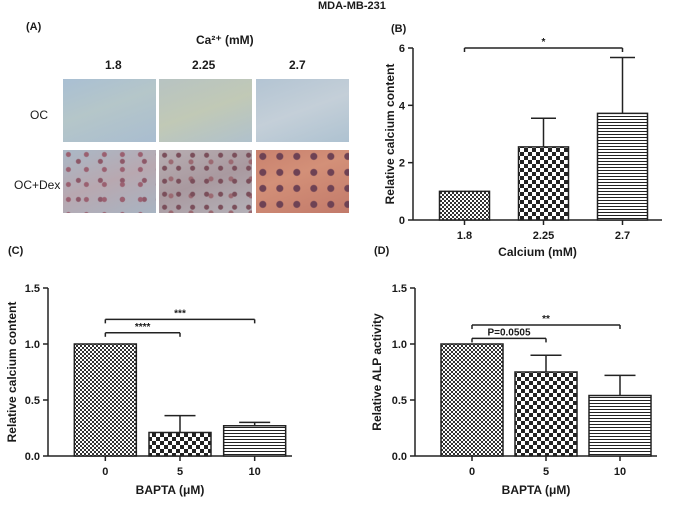  What do you see at coordinates (402, 164) in the screenshot?
I see `y-tick-label: 2` at bounding box center [402, 164].